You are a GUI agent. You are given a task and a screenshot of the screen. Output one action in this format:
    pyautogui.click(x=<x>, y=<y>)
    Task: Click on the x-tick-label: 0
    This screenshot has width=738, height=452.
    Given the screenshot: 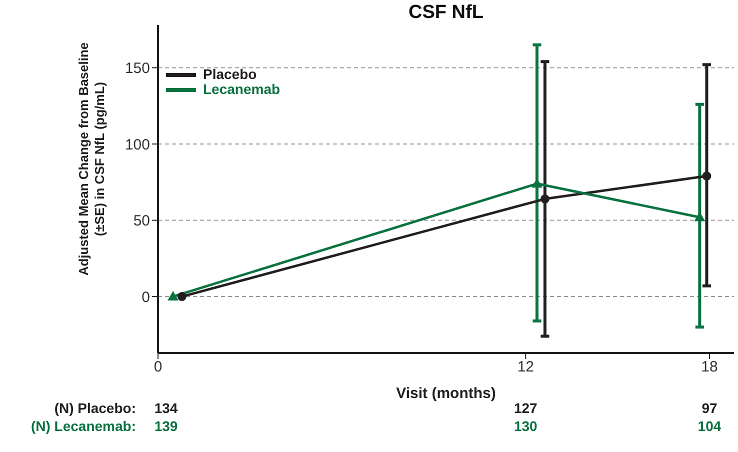 What is the action you would take?
    pyautogui.click(x=158, y=367)
    